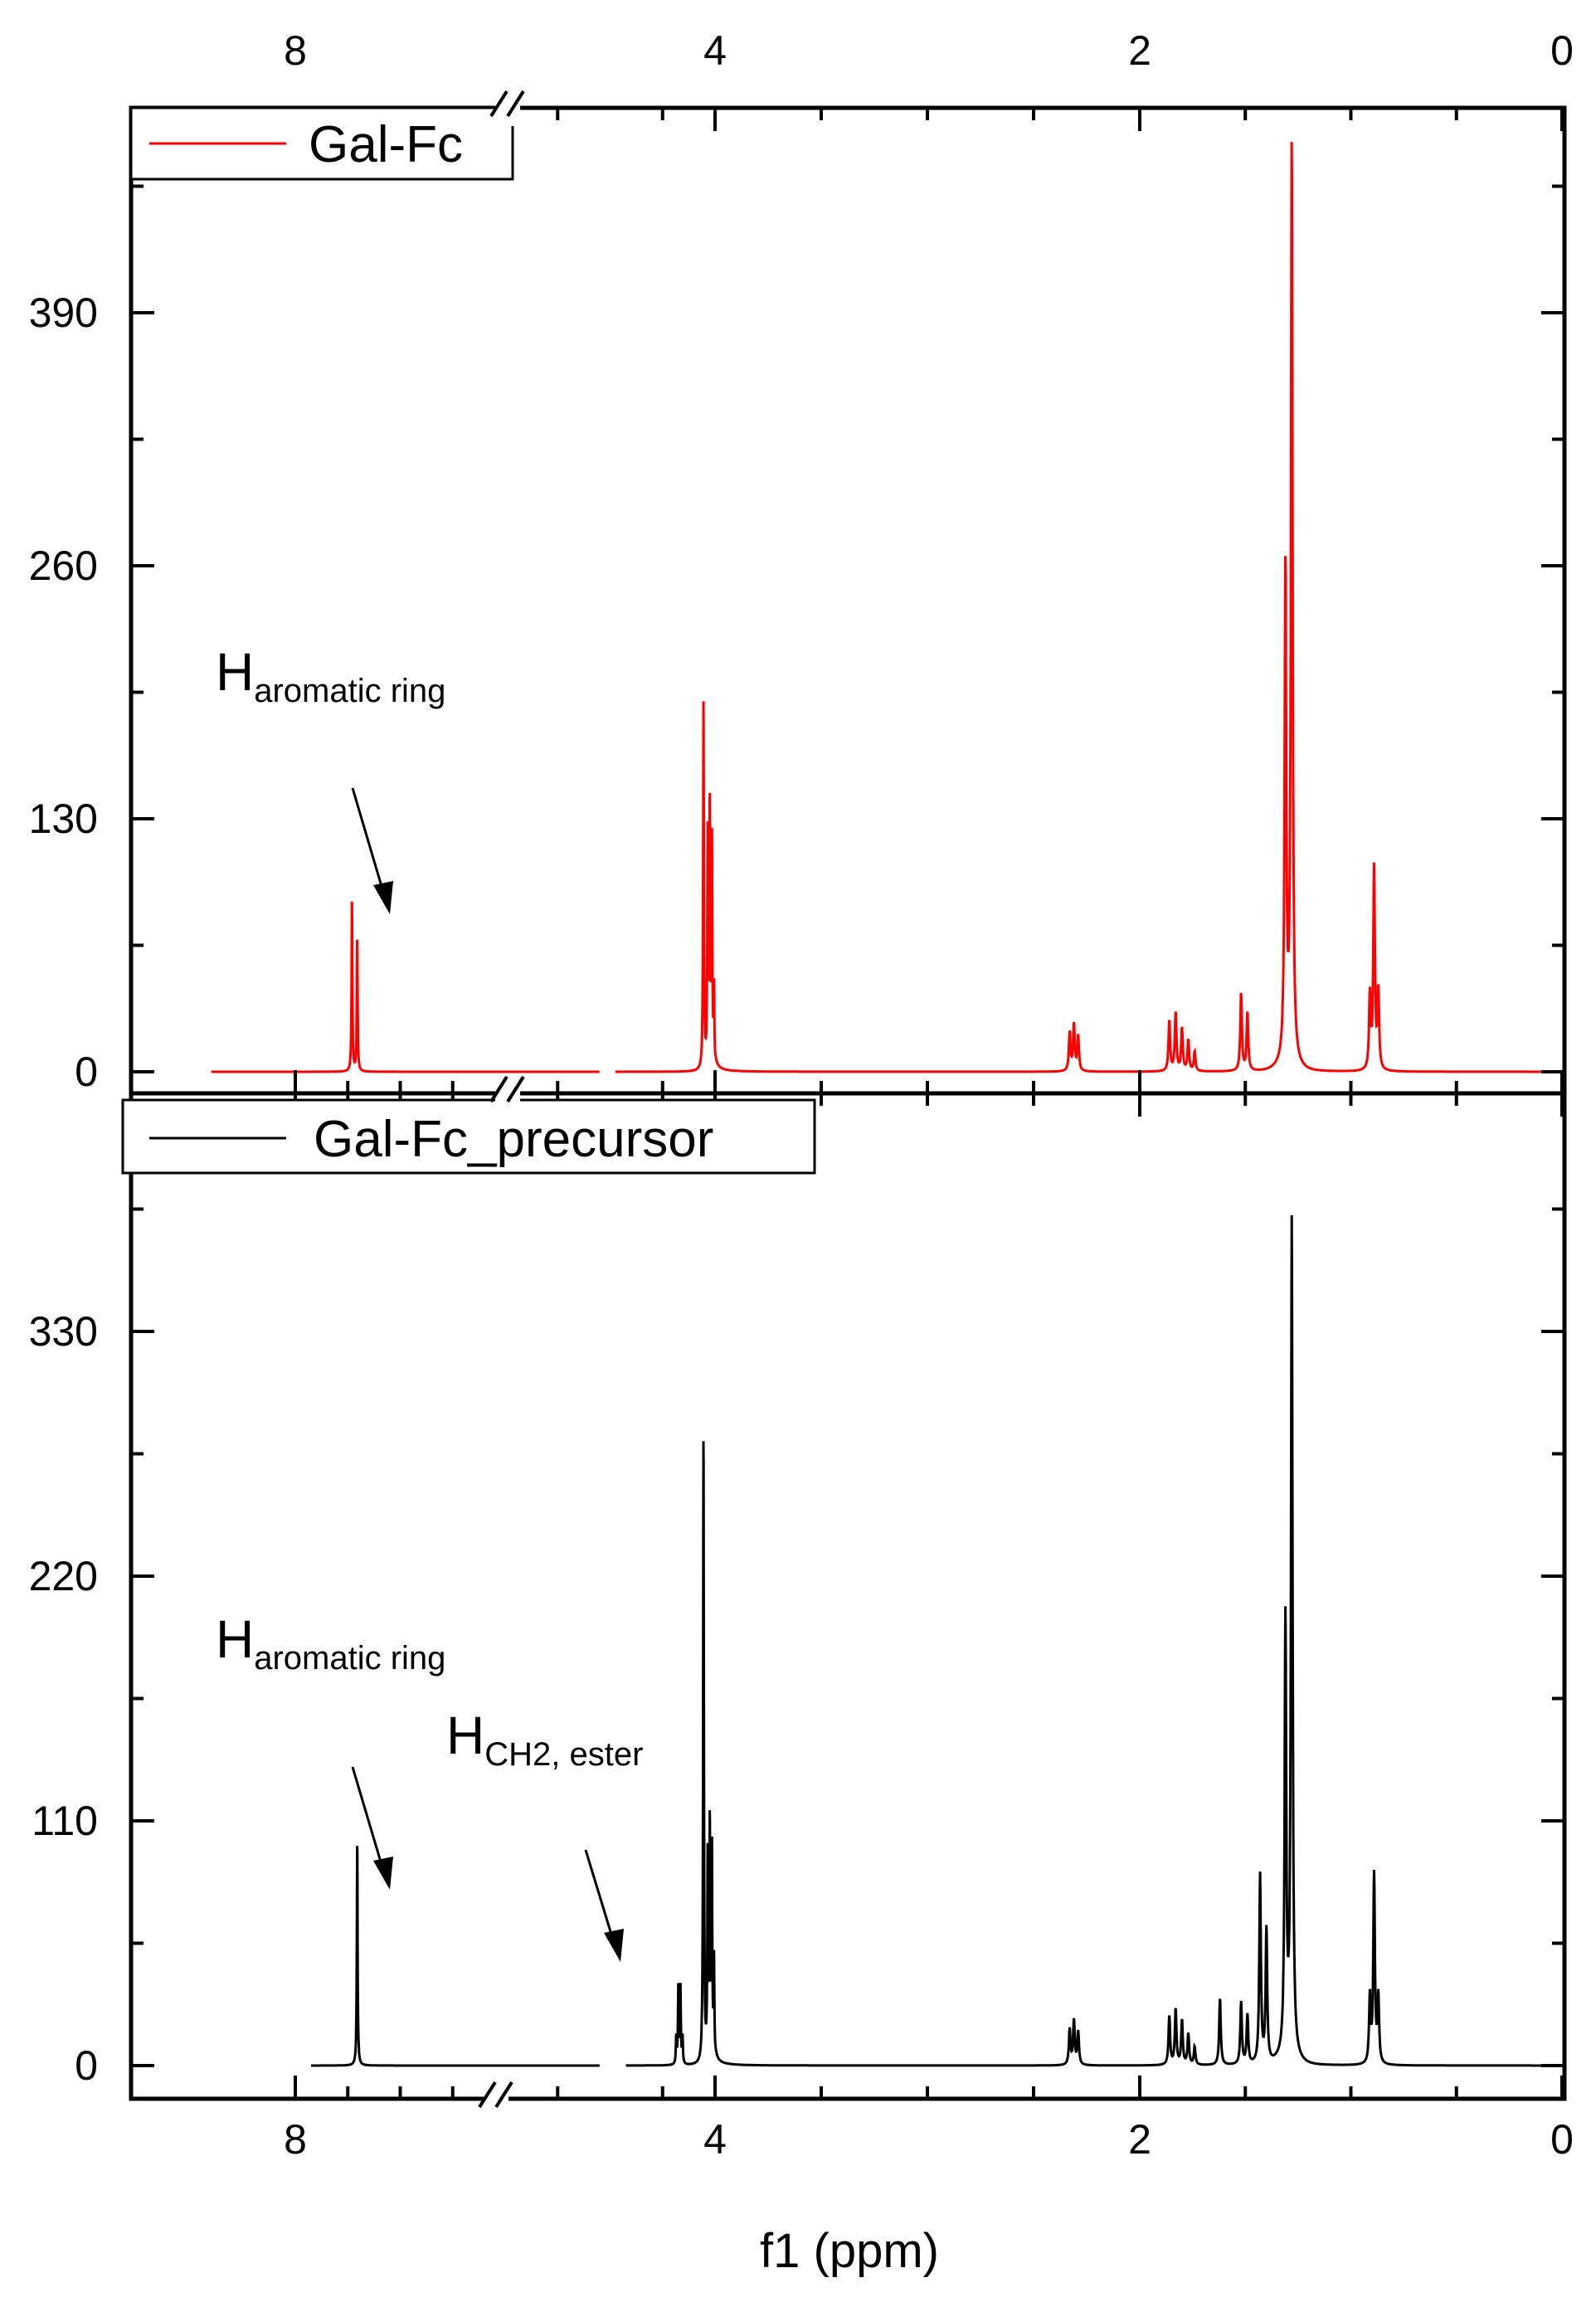 The width and height of the screenshot is (1596, 2302). I want to click on bottom-legend-box, so click(469, 1136).